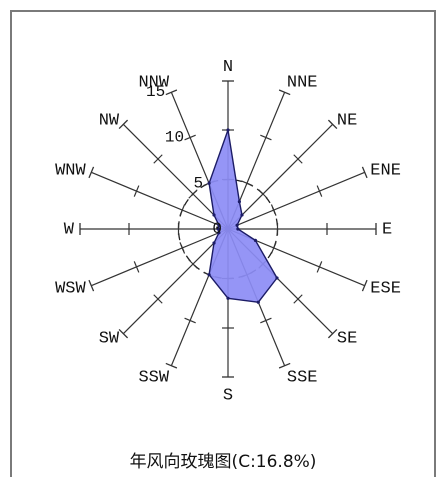 The width and height of the screenshot is (446, 477). What do you see at coordinates (296, 200) in the screenshot?
I see `axis-ene` at bounding box center [296, 200].